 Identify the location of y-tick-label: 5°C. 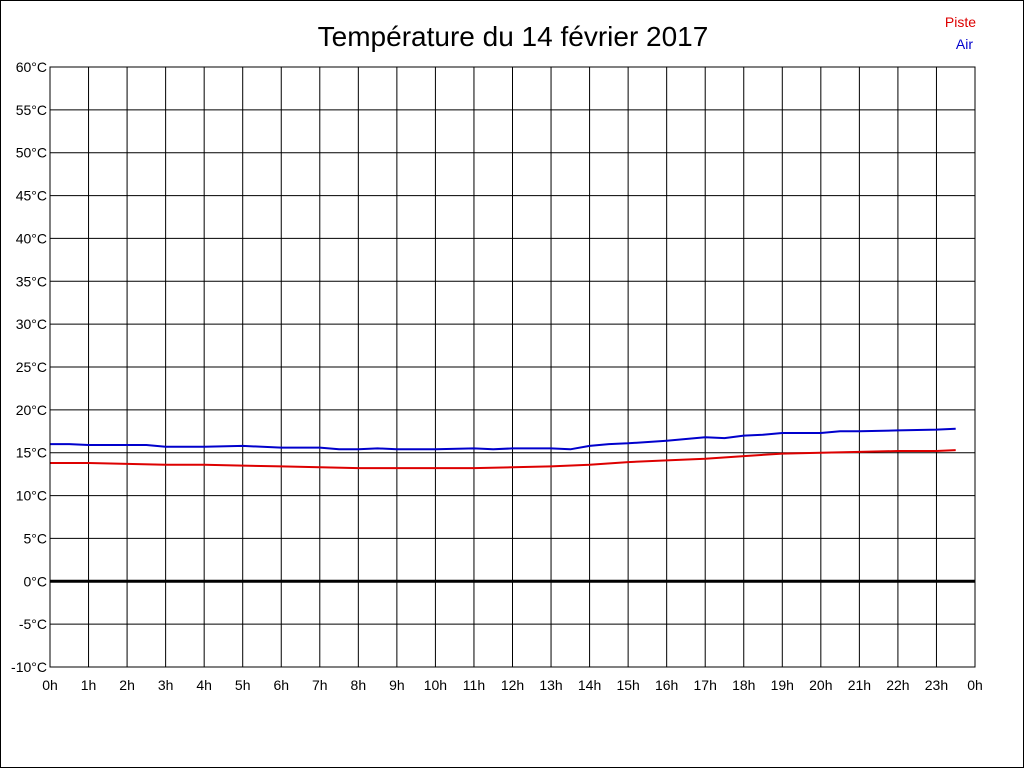
(36, 538).